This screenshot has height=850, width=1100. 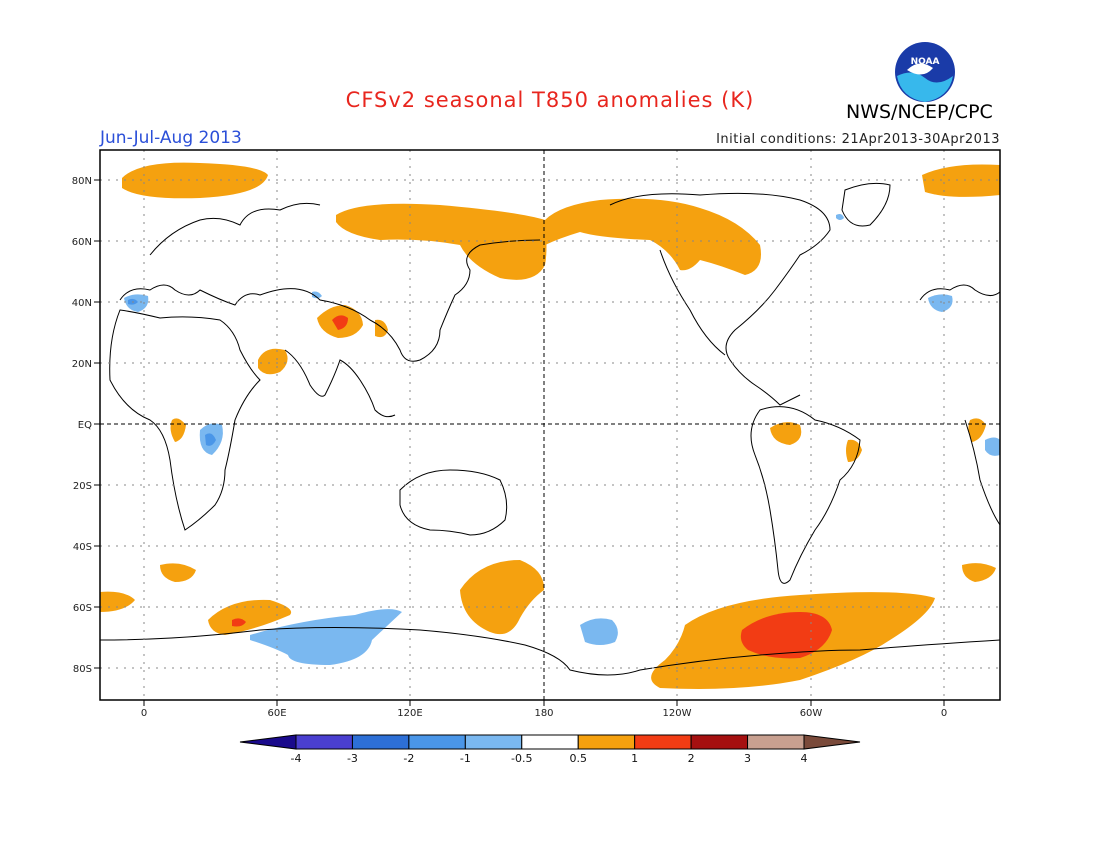 What do you see at coordinates (919, 112) in the screenshot?
I see `organization-label: NWS/NCEP/CPC` at bounding box center [919, 112].